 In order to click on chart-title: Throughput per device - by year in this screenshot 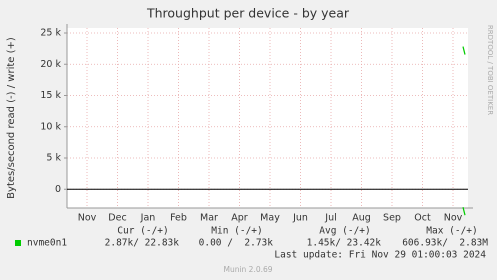, I will do `click(248, 13)`.